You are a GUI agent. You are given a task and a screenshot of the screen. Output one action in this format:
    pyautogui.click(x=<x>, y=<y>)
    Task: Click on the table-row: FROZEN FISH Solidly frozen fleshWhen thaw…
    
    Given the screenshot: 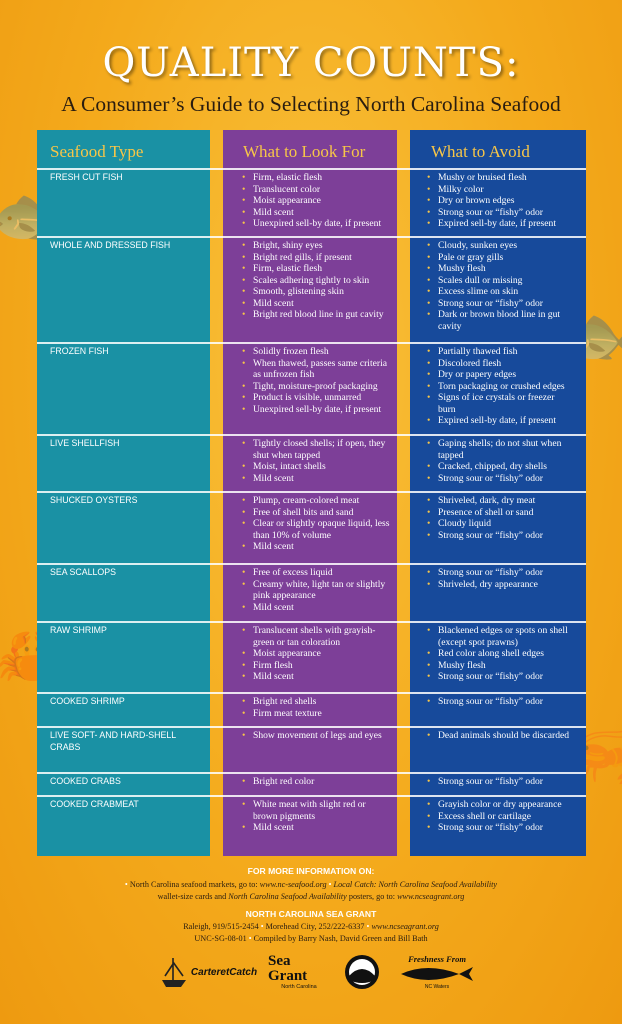 What is the action you would take?
    pyautogui.click(x=311, y=389)
    